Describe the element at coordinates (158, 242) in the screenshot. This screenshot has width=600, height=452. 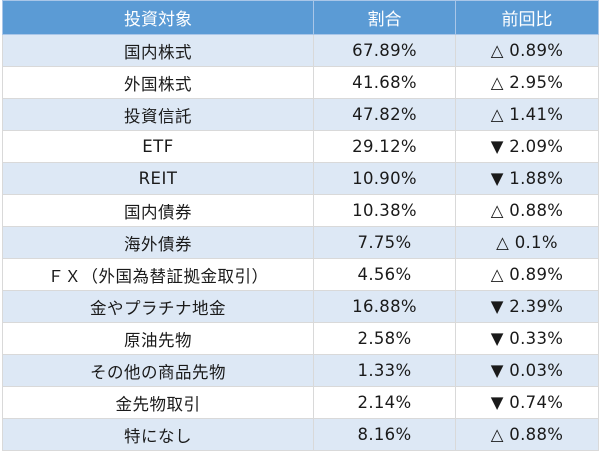
I see `cell-name: 海外債券` at that location.